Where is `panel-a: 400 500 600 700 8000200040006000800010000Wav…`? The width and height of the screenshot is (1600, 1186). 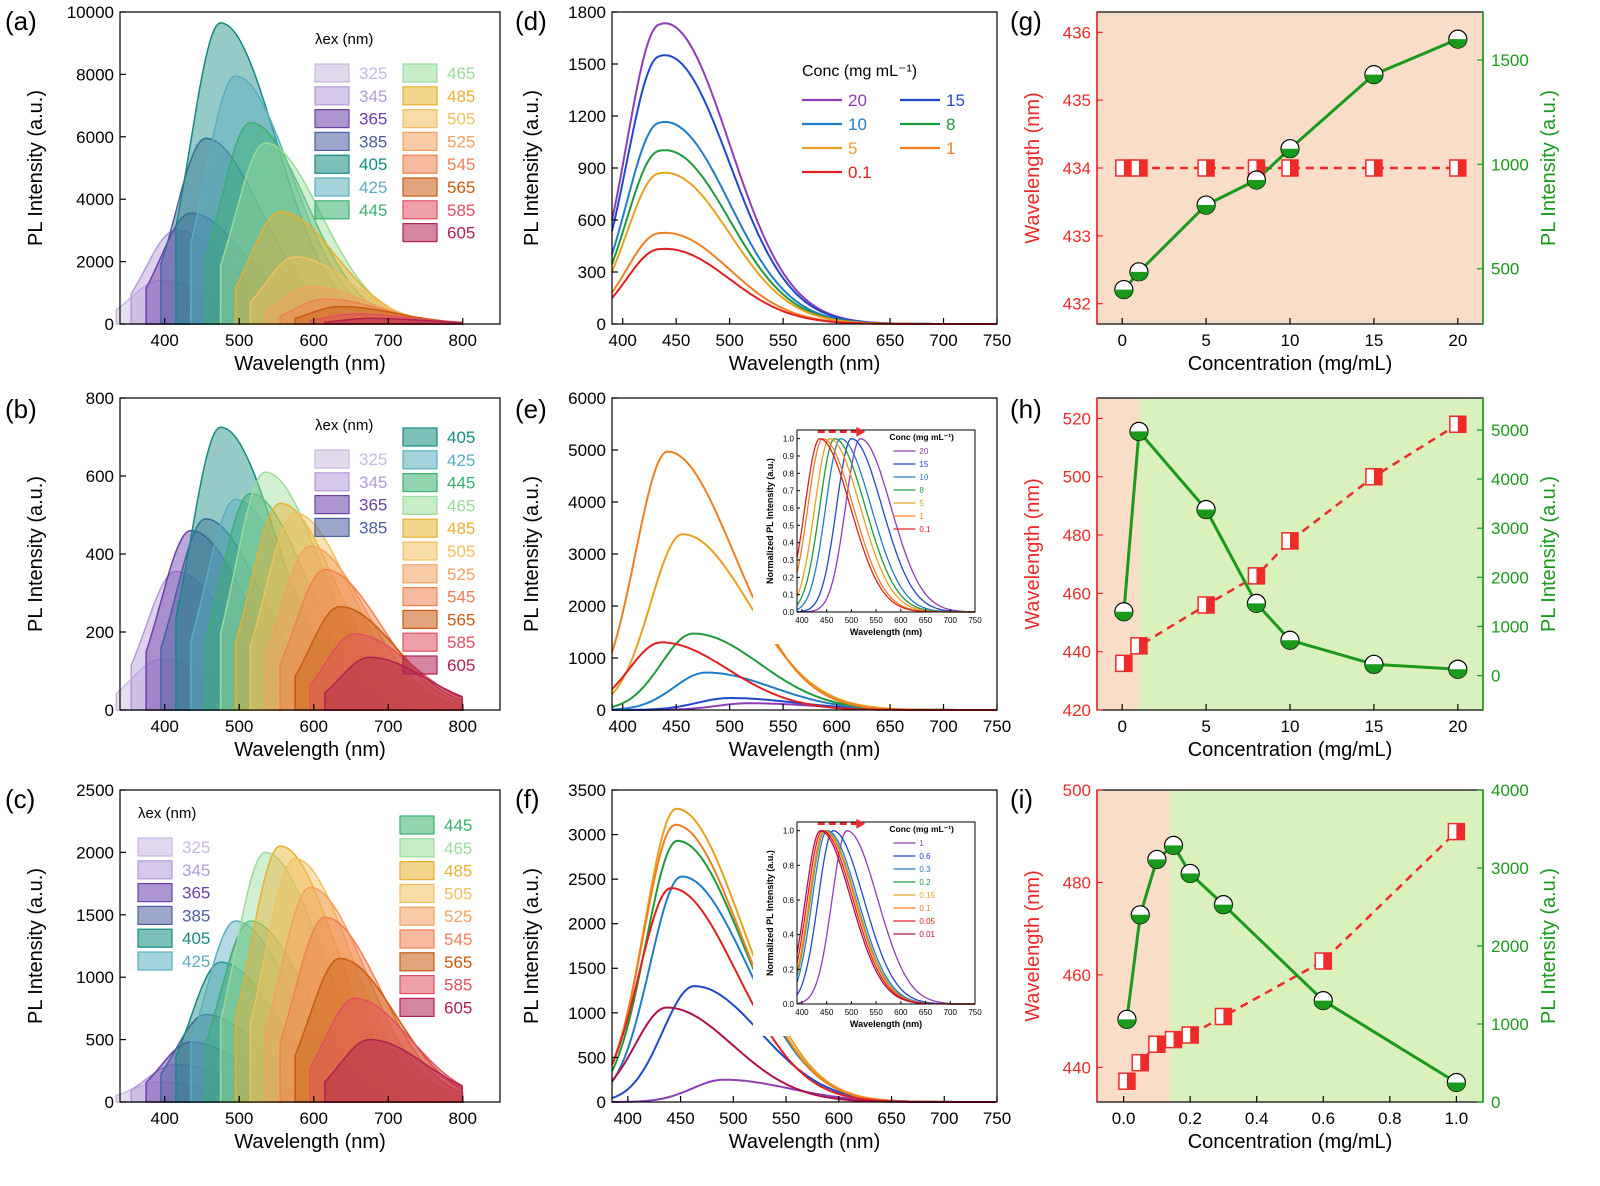
panel-a: 400 500 600 700 8000200040006000800010000Wav… is located at coordinates (263, 189).